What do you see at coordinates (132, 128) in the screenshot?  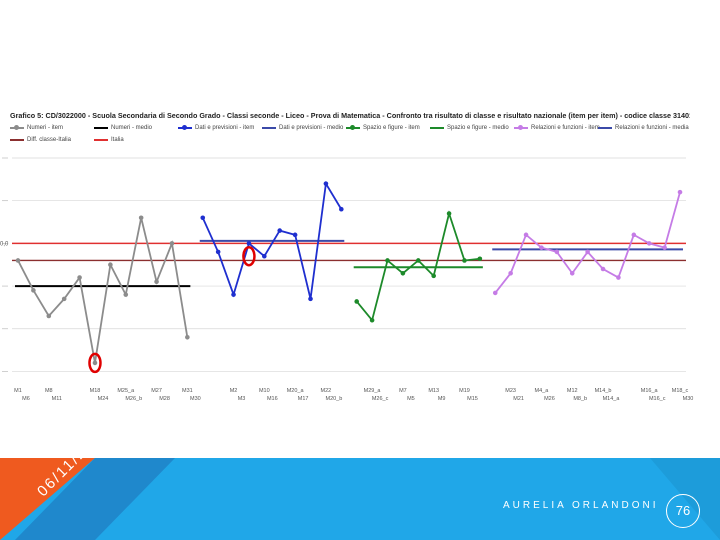 I see `legend-label-1: Numeri - medio` at bounding box center [132, 128].